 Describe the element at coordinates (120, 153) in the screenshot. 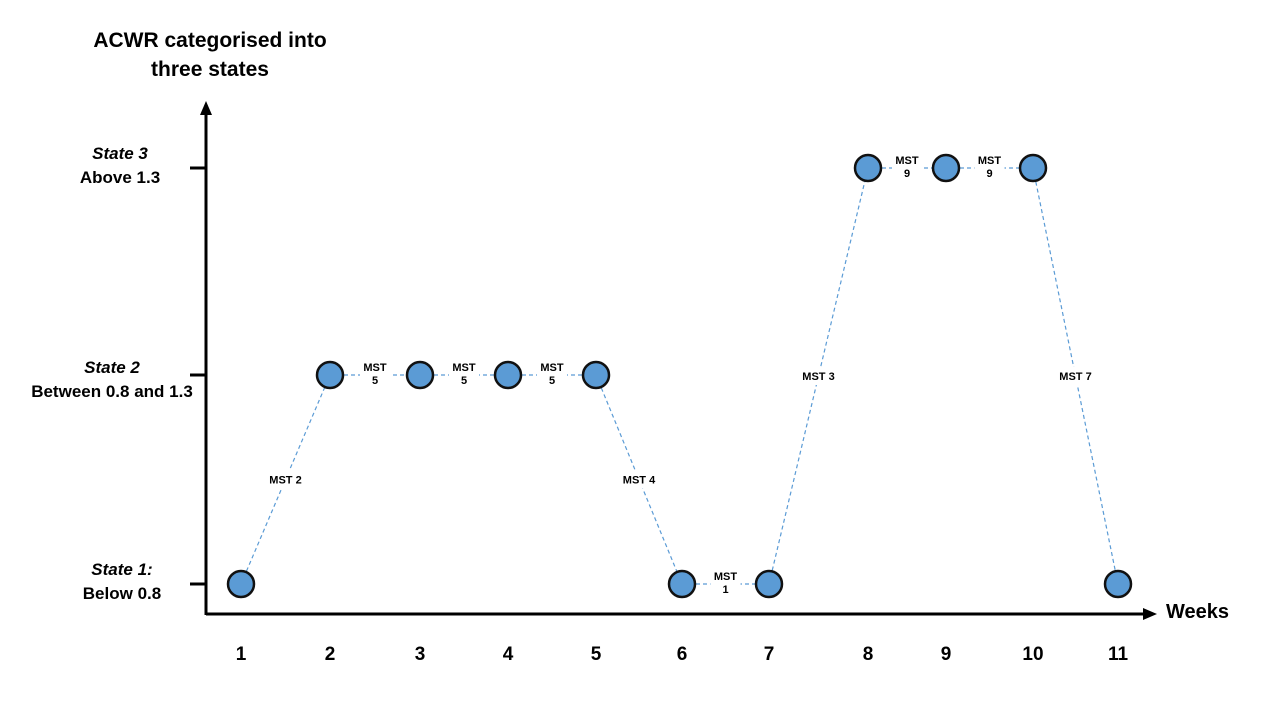

I see `state-3-name: State 3` at that location.